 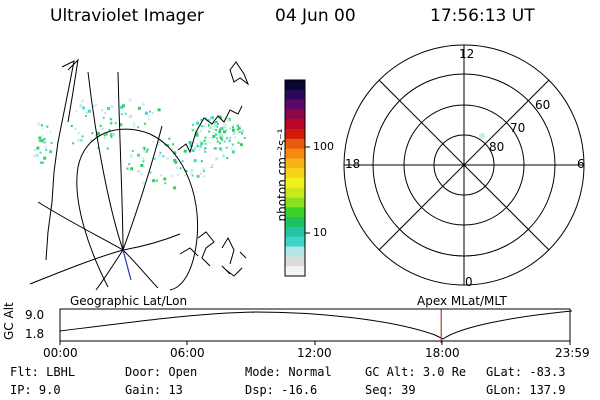 I want to click on instrument-title: Ultraviolet Imager, so click(x=127, y=16).